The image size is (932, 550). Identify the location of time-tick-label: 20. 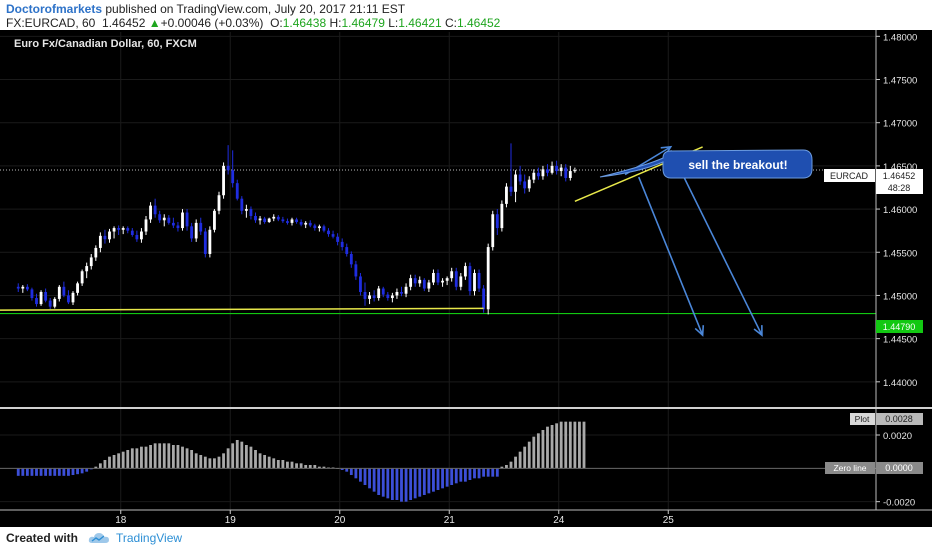
(340, 520).